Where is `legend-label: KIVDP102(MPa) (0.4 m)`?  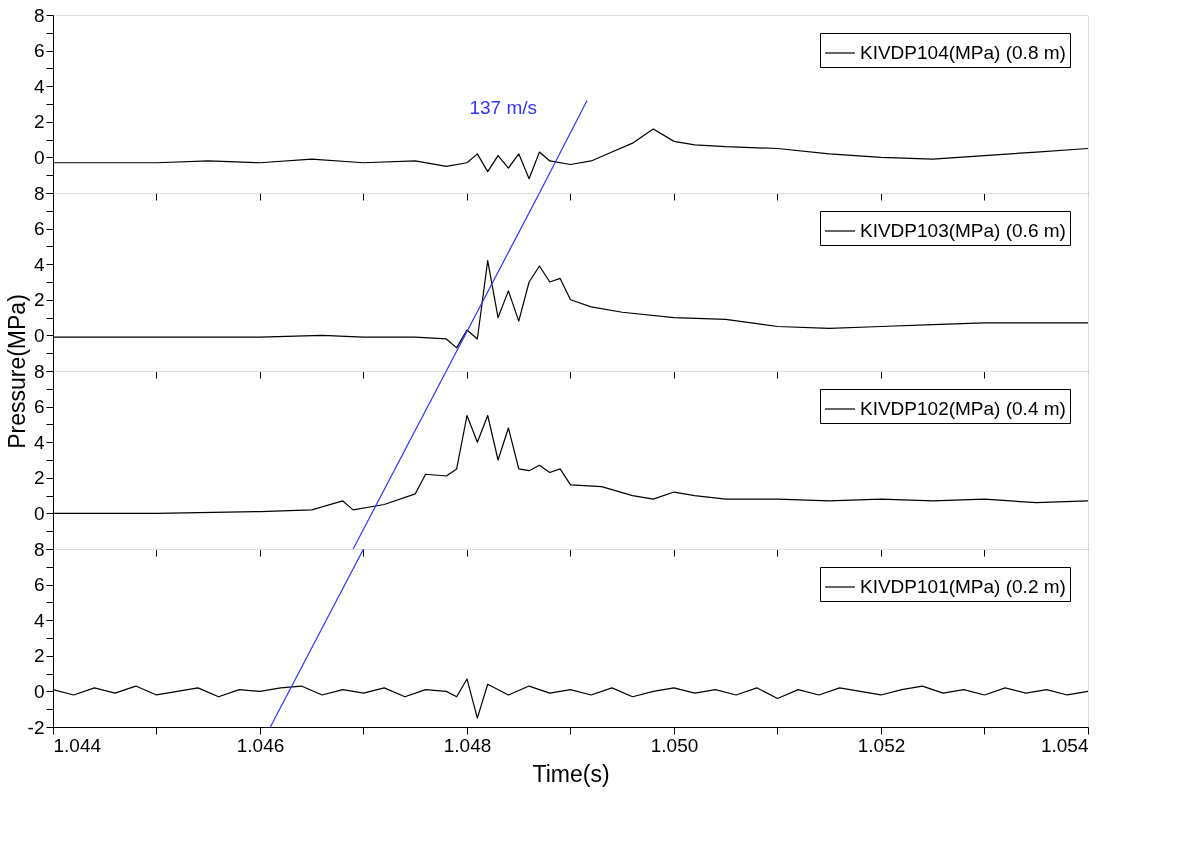 legend-label: KIVDP102(MPa) (0.4 m) is located at coordinates (963, 408).